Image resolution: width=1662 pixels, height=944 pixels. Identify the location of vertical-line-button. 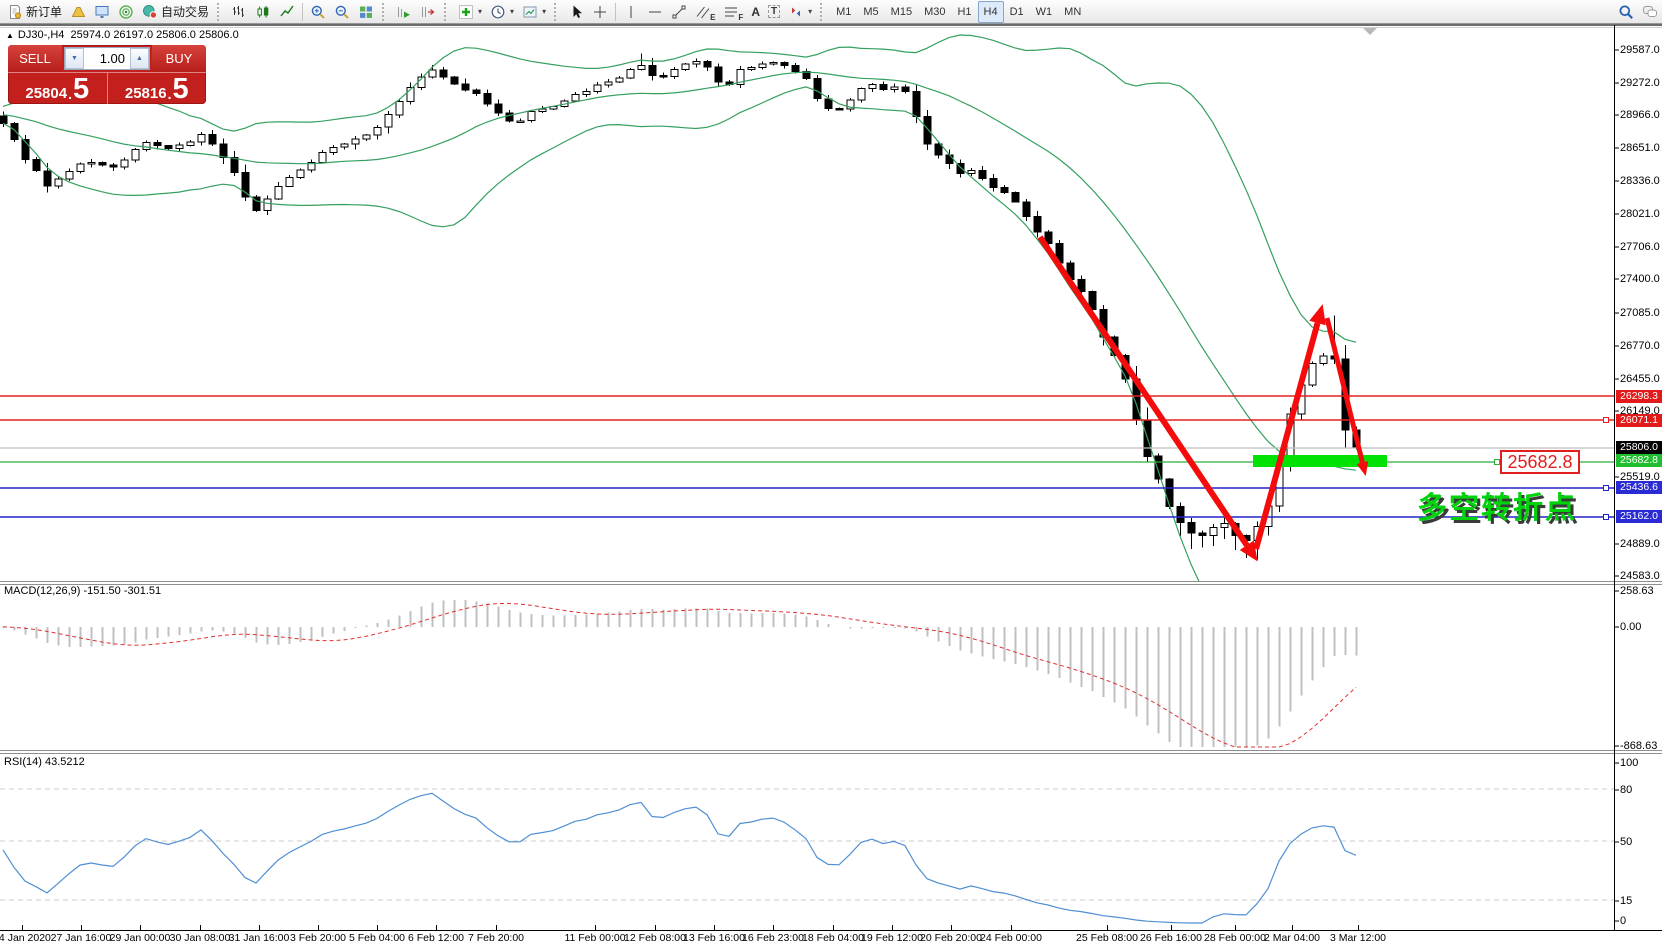
(631, 12).